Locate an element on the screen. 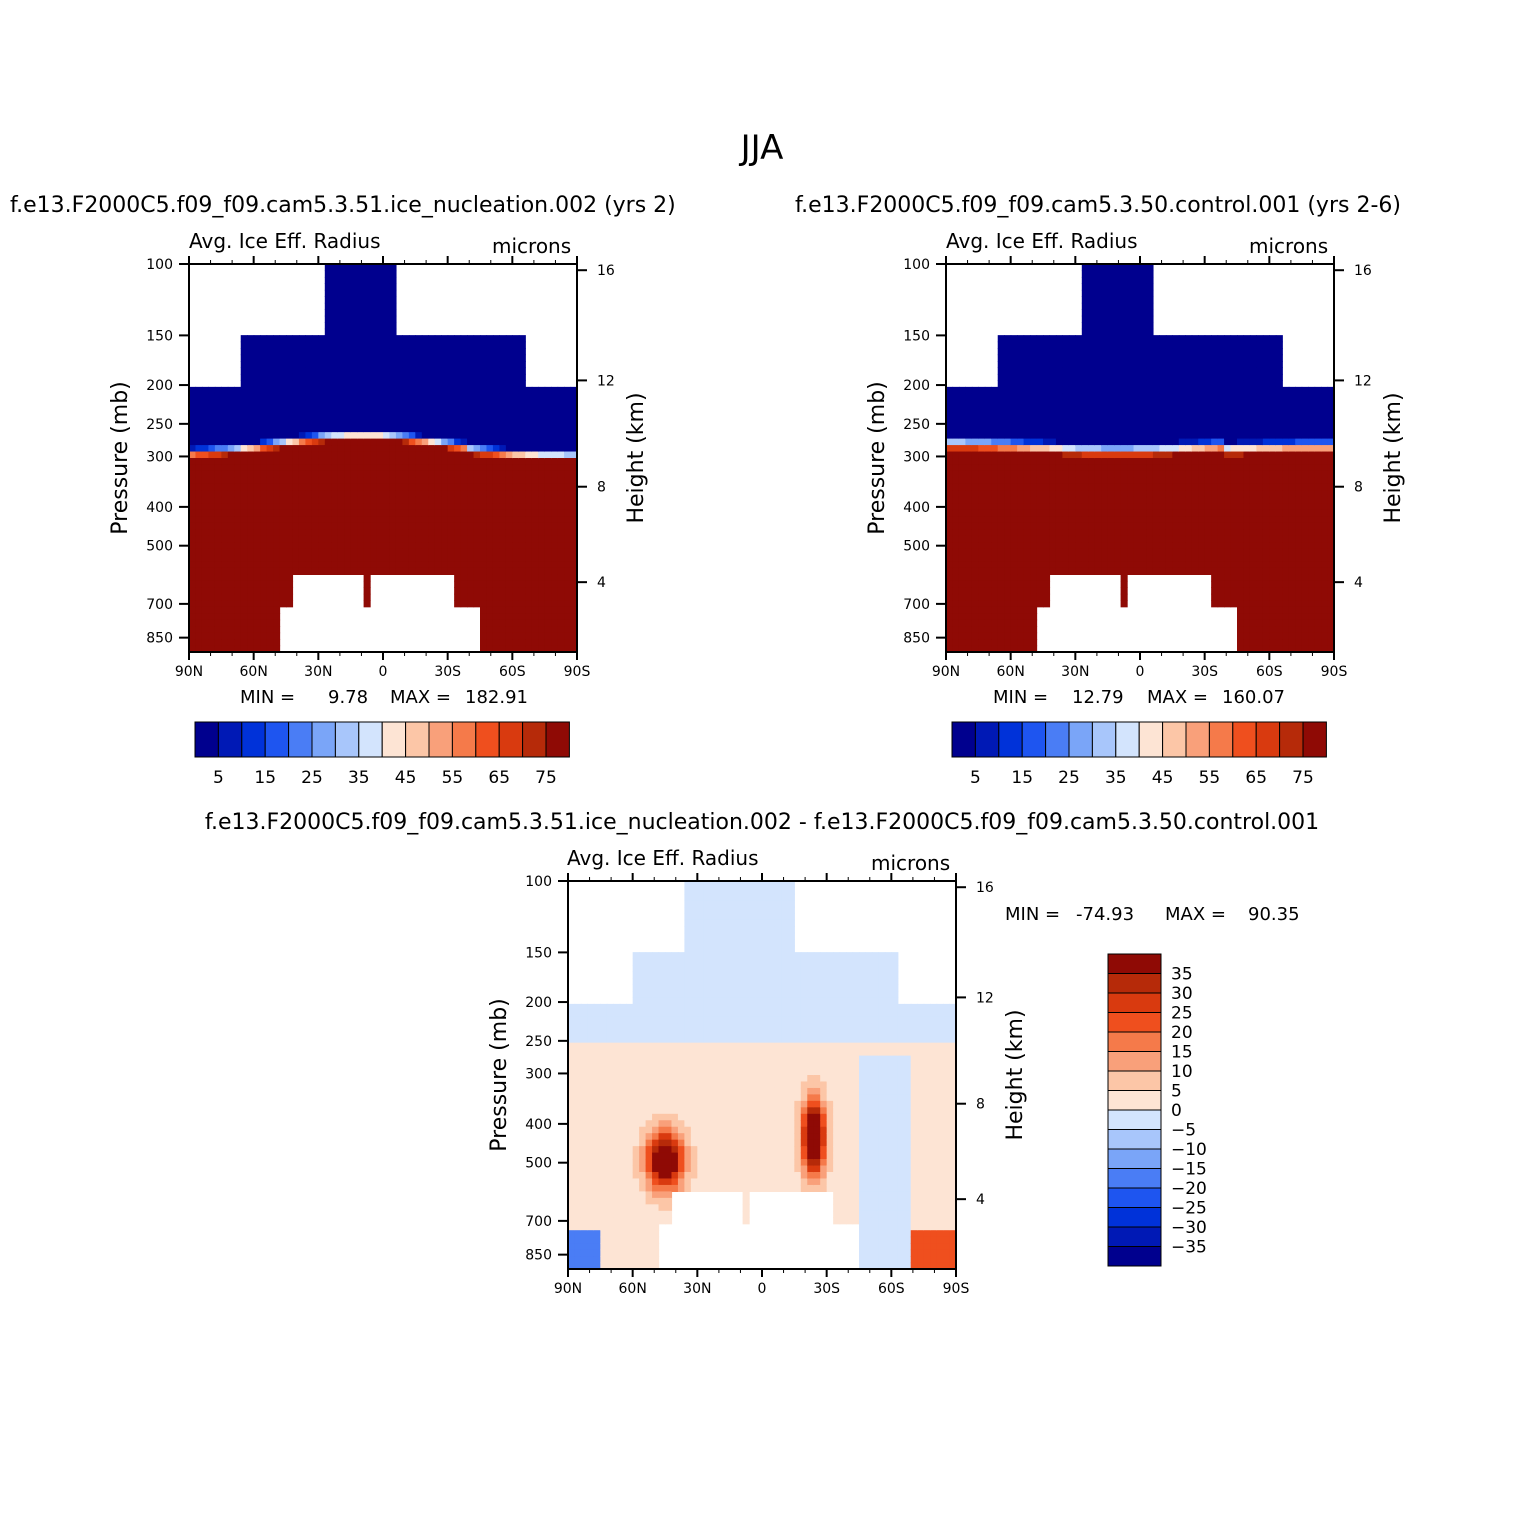  panel-diff-max-label: MAX = is located at coordinates (1195, 914).